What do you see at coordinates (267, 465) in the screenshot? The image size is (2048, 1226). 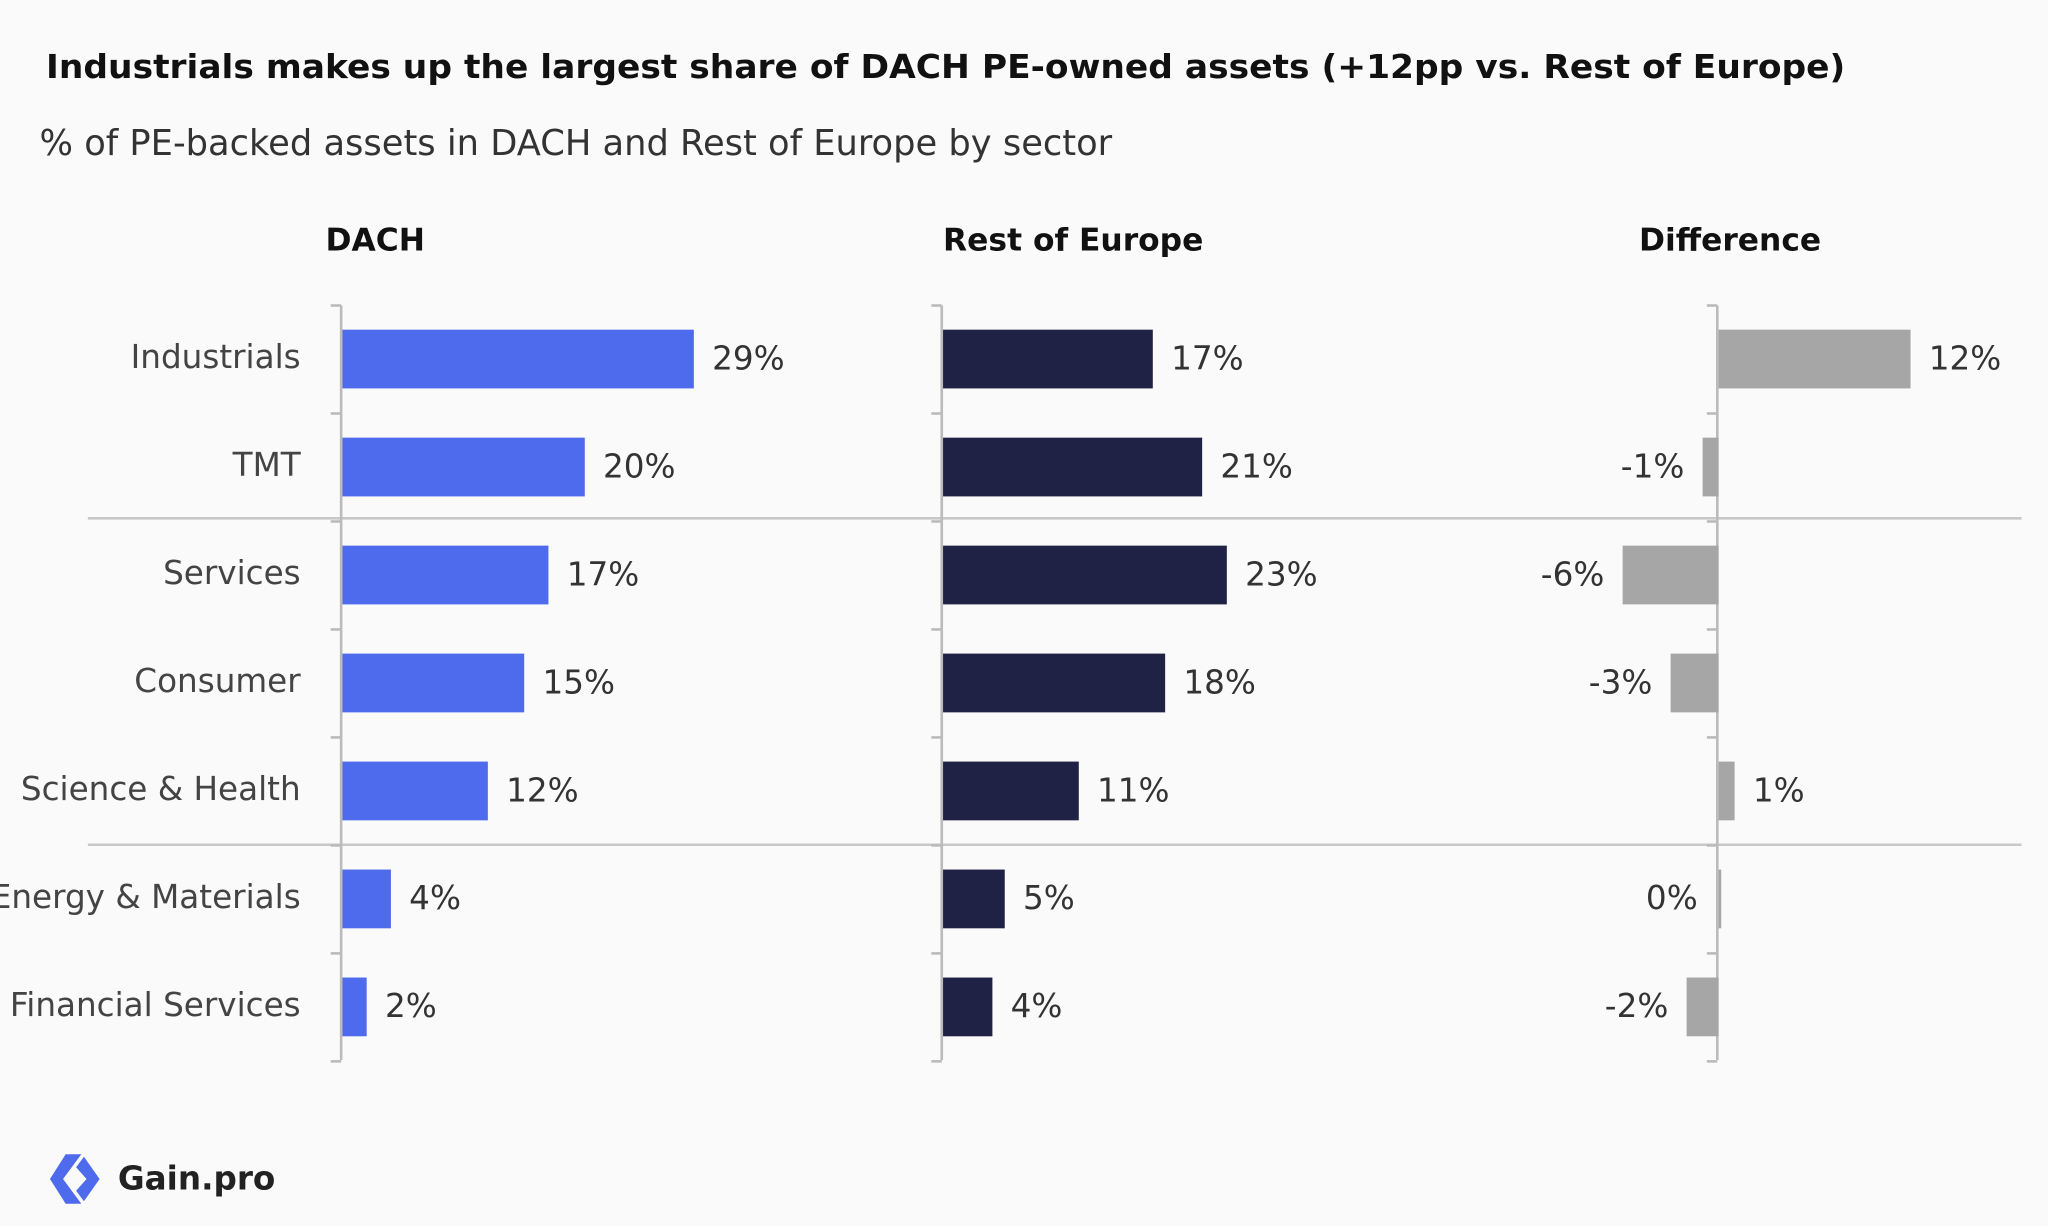 I see `category-label: TMT` at bounding box center [267, 465].